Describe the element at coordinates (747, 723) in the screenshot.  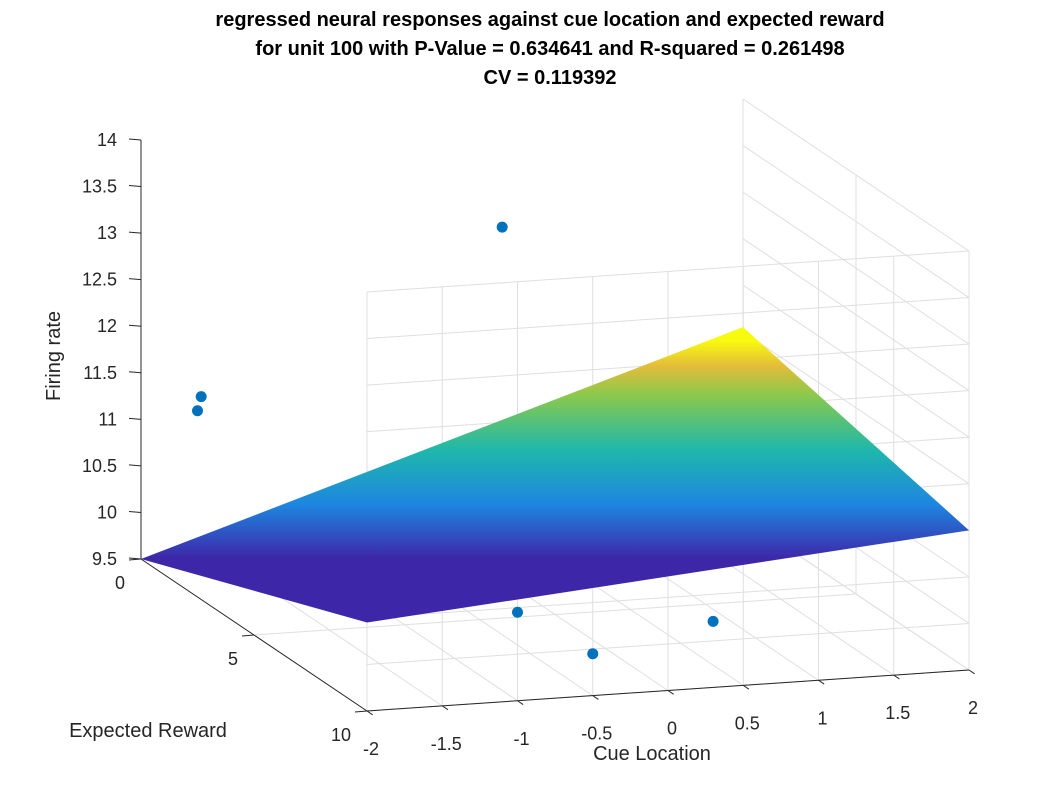
I see `x-tick-label-5: 0.5` at that location.